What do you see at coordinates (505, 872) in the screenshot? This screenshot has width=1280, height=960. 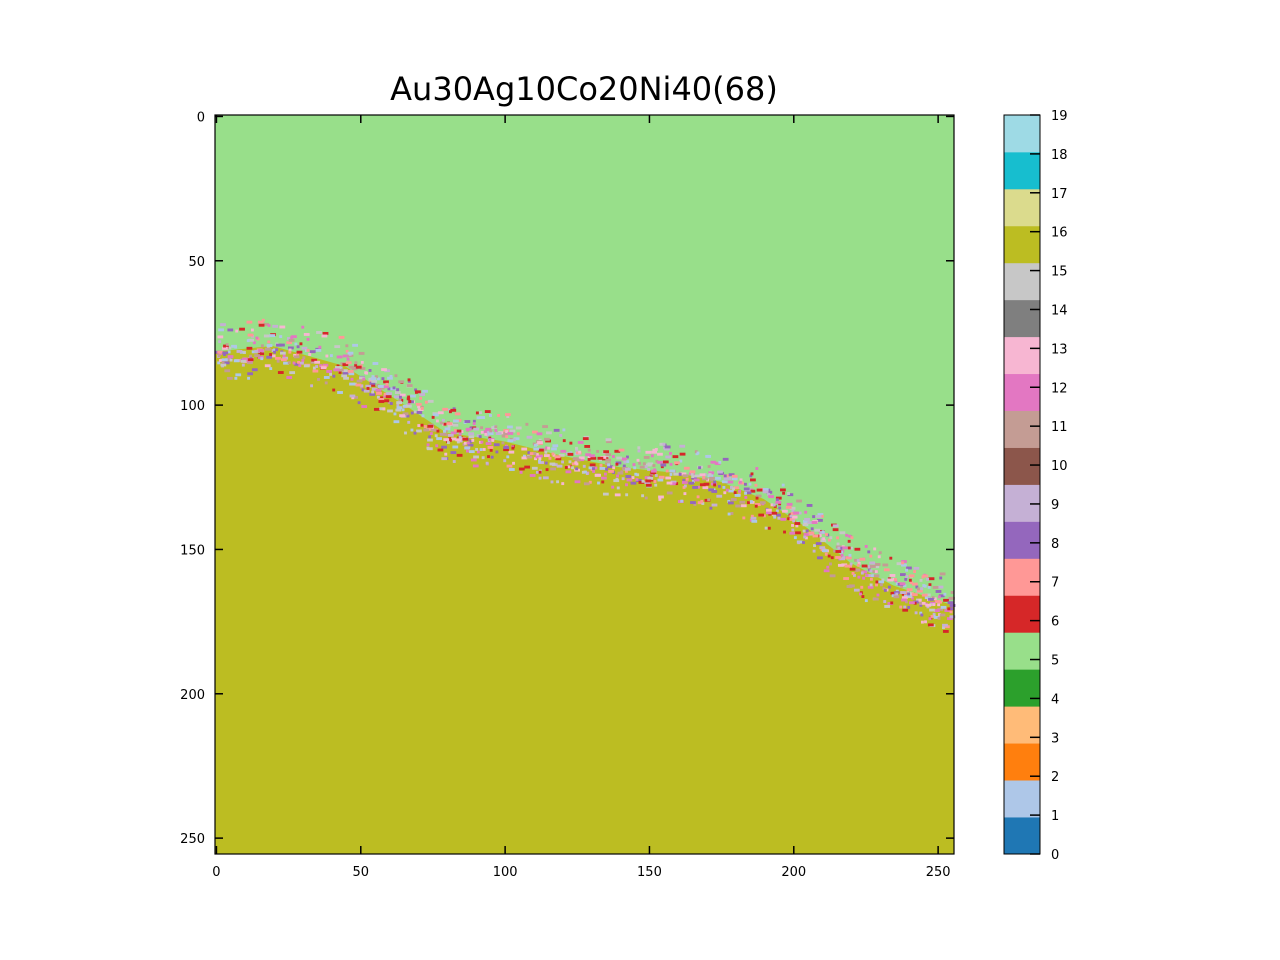 I see `x-tick-label: 100` at bounding box center [505, 872].